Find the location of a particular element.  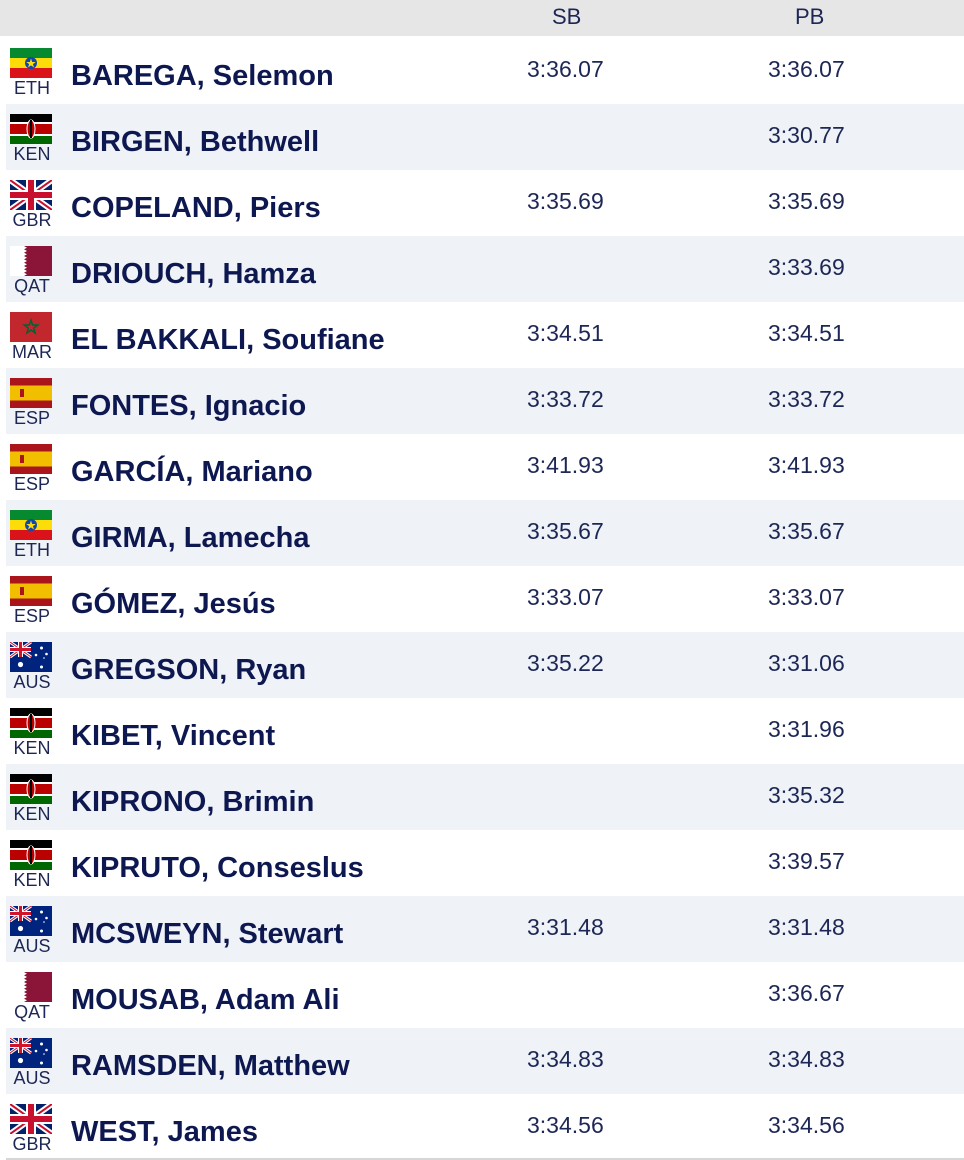

personal-best: 3:33.07 is located at coordinates (806, 597).